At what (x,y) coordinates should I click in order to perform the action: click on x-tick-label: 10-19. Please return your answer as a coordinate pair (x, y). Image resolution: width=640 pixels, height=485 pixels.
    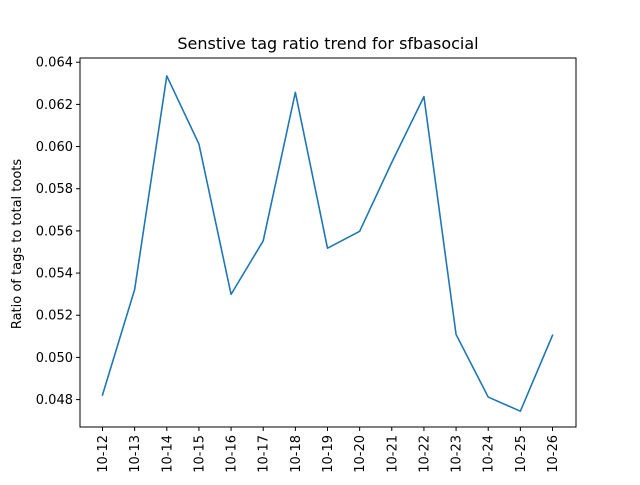
    Looking at the image, I should click on (328, 454).